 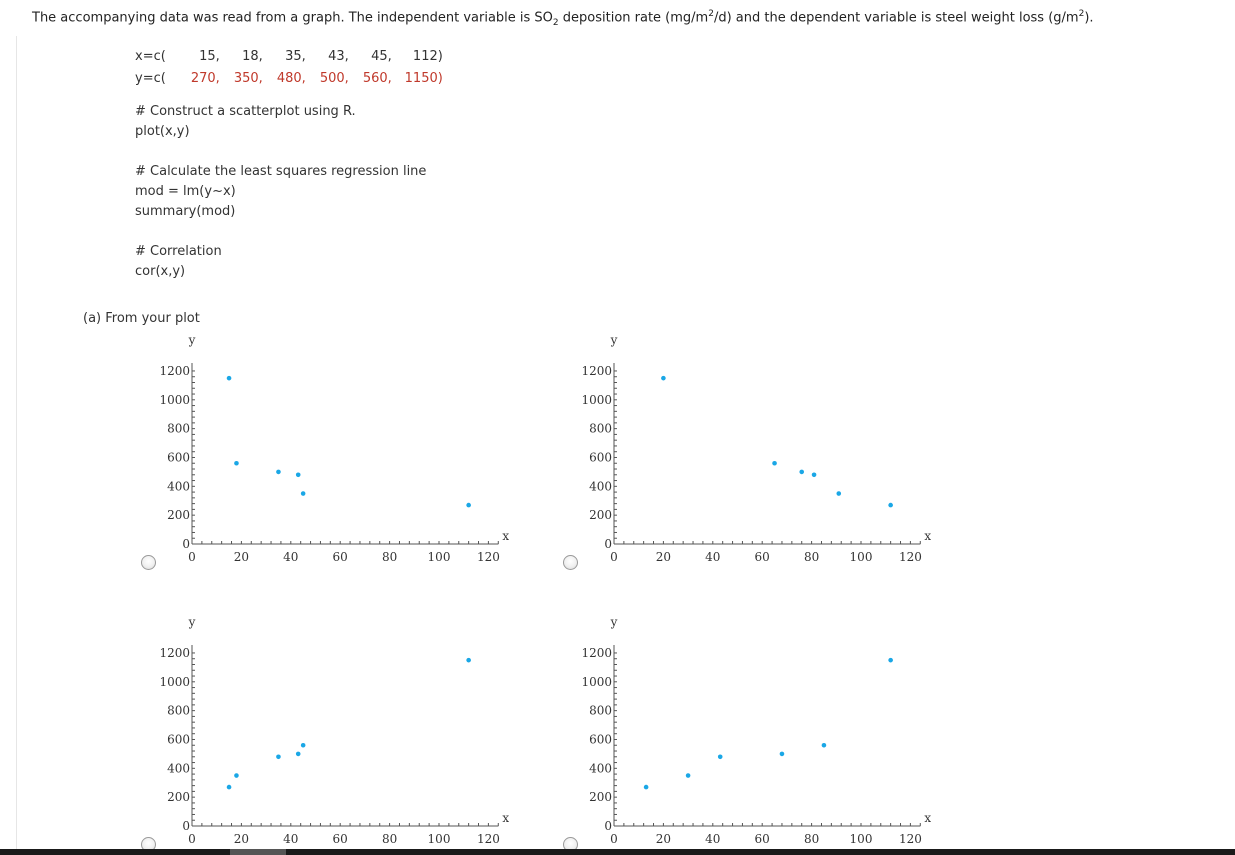 What do you see at coordinates (148, 562) in the screenshot?
I see `option-a-radio` at bounding box center [148, 562].